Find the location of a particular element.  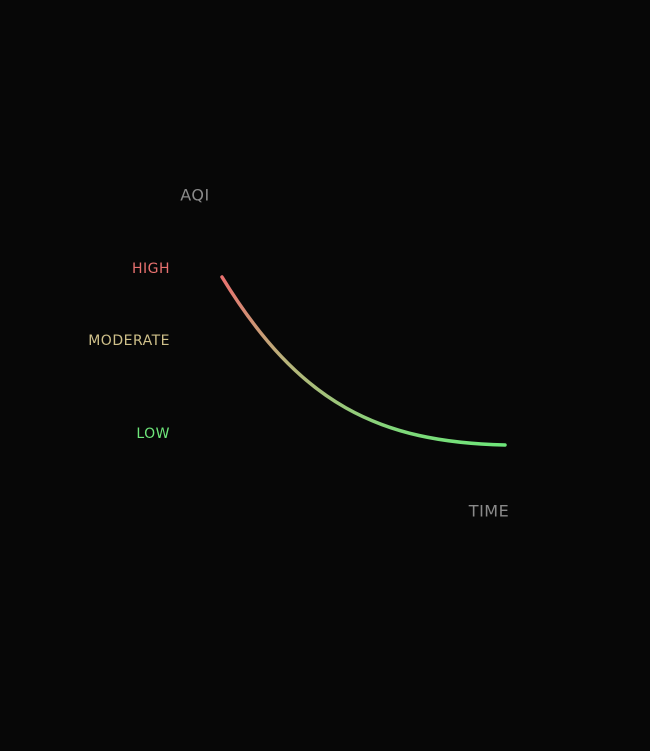

level-label: MODERATE is located at coordinates (129, 341).